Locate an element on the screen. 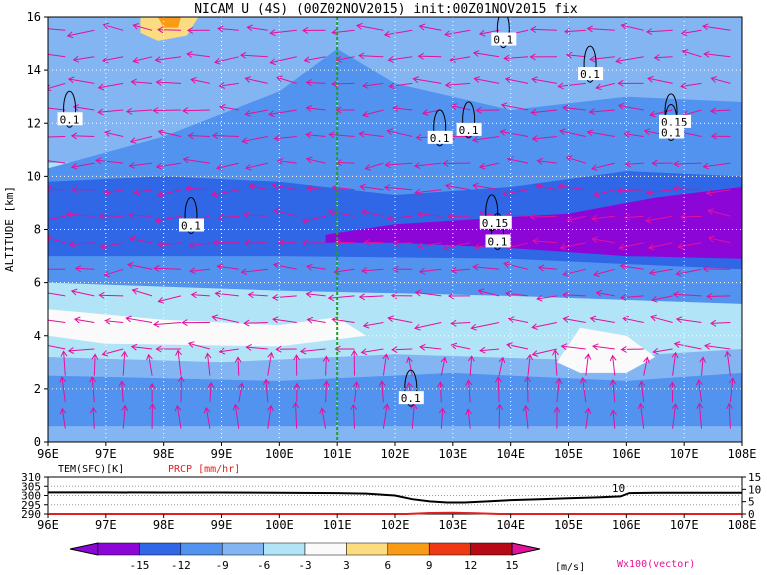 This screenshot has width=767, height=575. x-tick-label: 97E is located at coordinates (106, 454).